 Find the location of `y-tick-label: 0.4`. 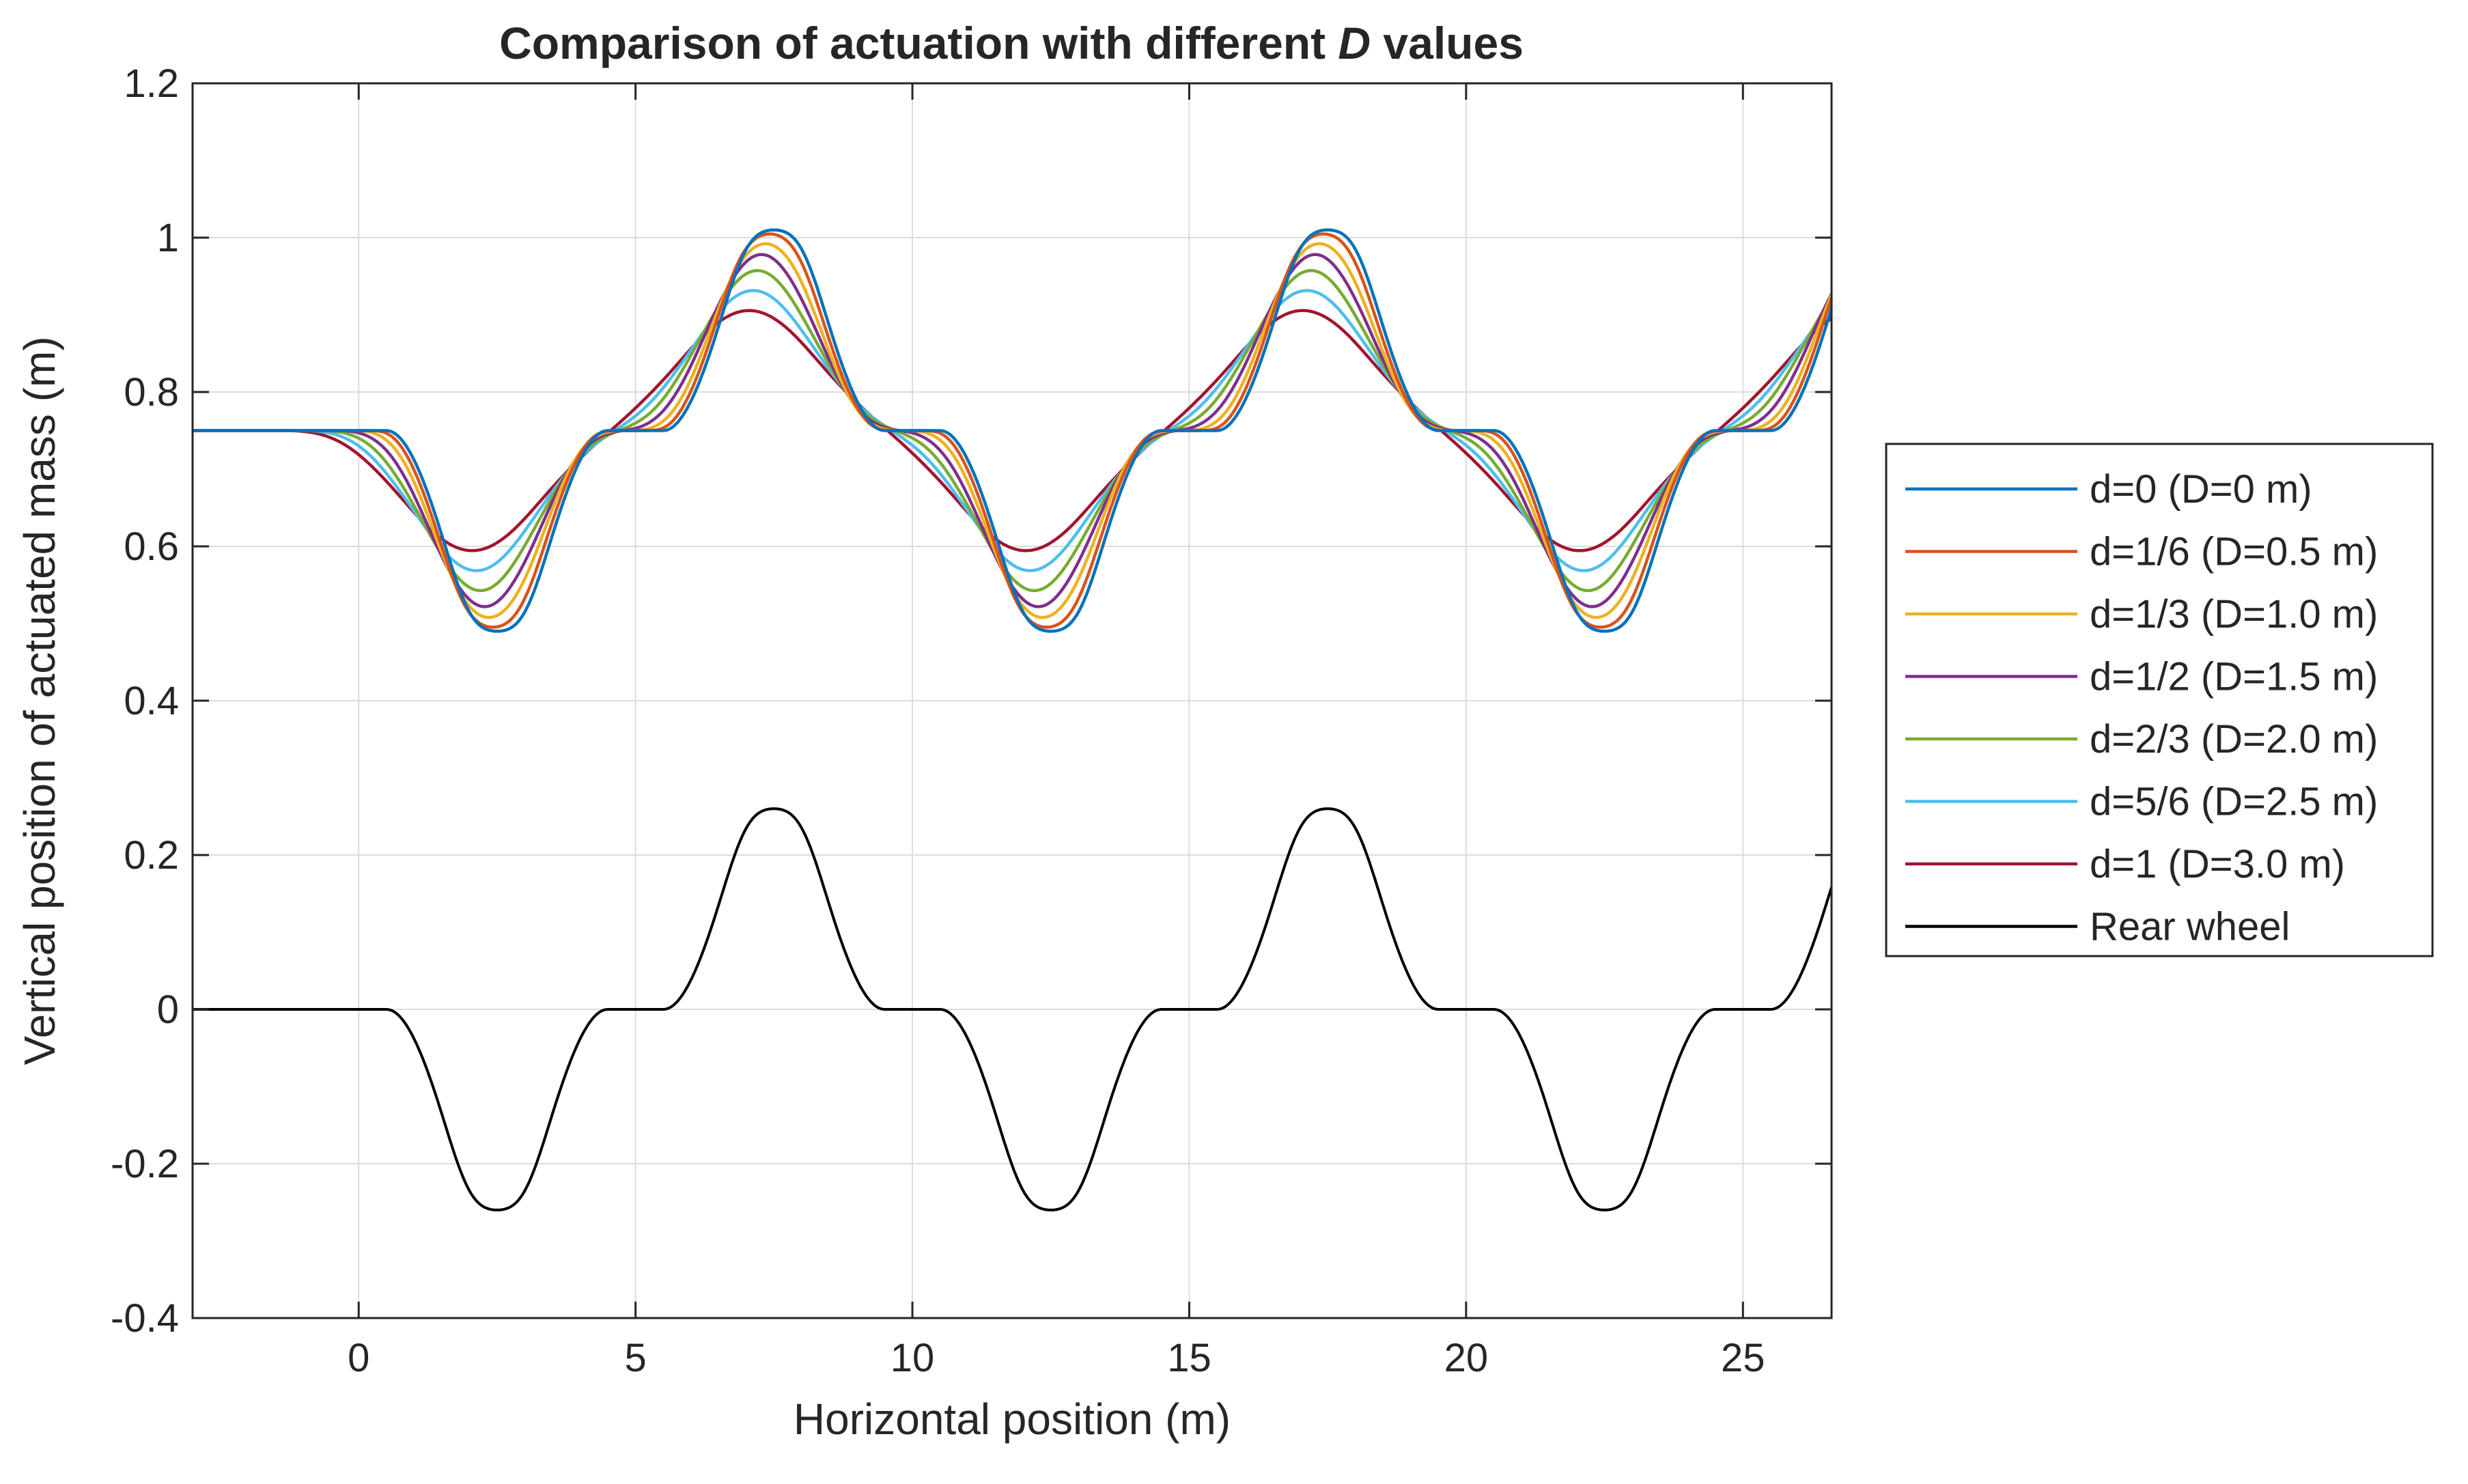

y-tick-label: 0.4 is located at coordinates (151, 701).